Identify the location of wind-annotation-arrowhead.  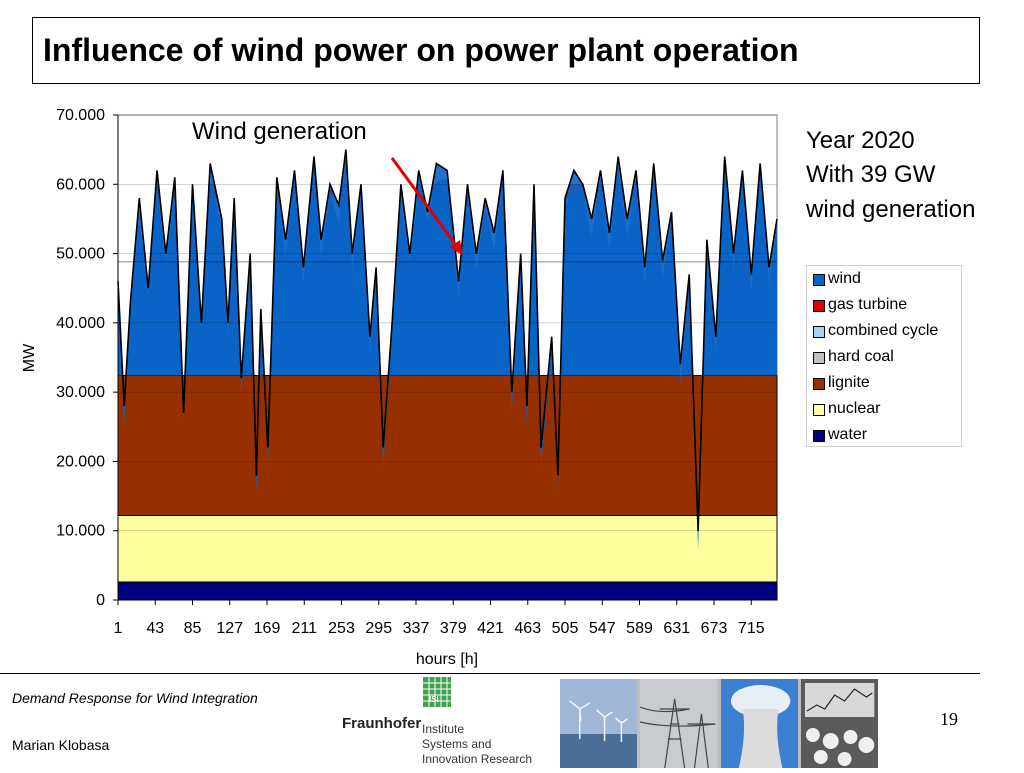
(456, 248).